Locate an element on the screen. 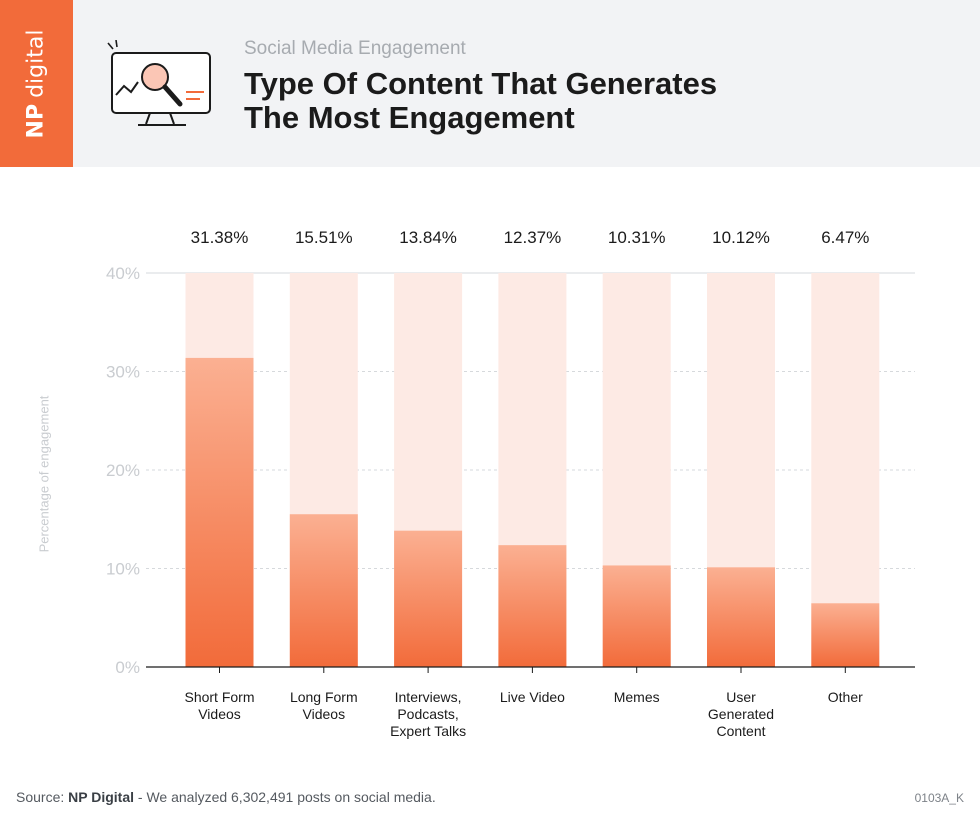 The width and height of the screenshot is (980, 825). value-label: 31.38% is located at coordinates (220, 237).